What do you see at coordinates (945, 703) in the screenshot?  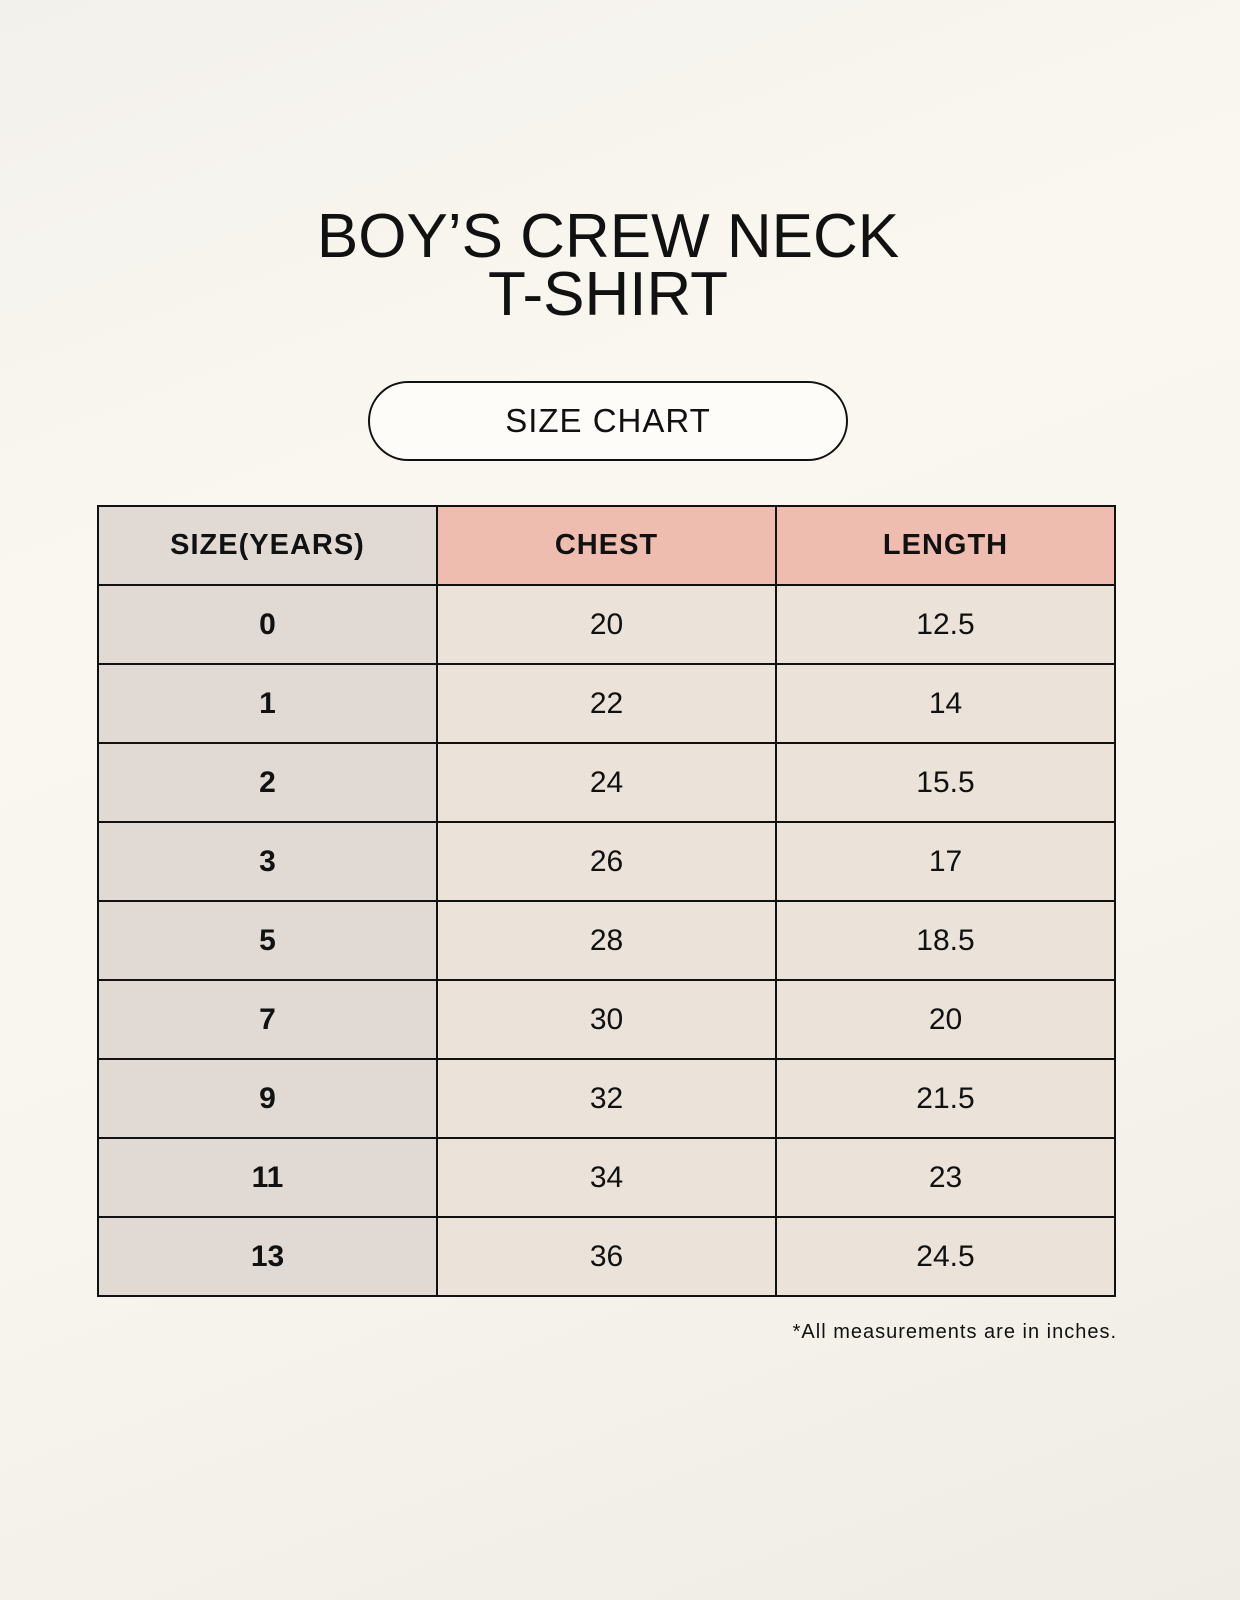 I see `table-cell: 14` at bounding box center [945, 703].